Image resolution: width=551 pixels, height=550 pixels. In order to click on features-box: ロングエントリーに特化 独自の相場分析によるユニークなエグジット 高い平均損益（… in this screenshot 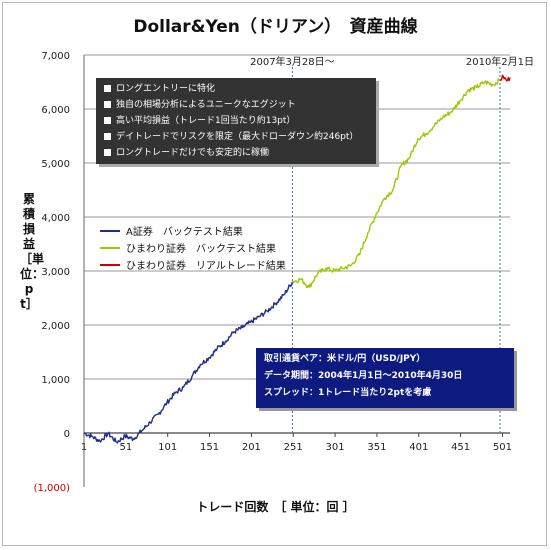, I will do `click(236, 121)`.